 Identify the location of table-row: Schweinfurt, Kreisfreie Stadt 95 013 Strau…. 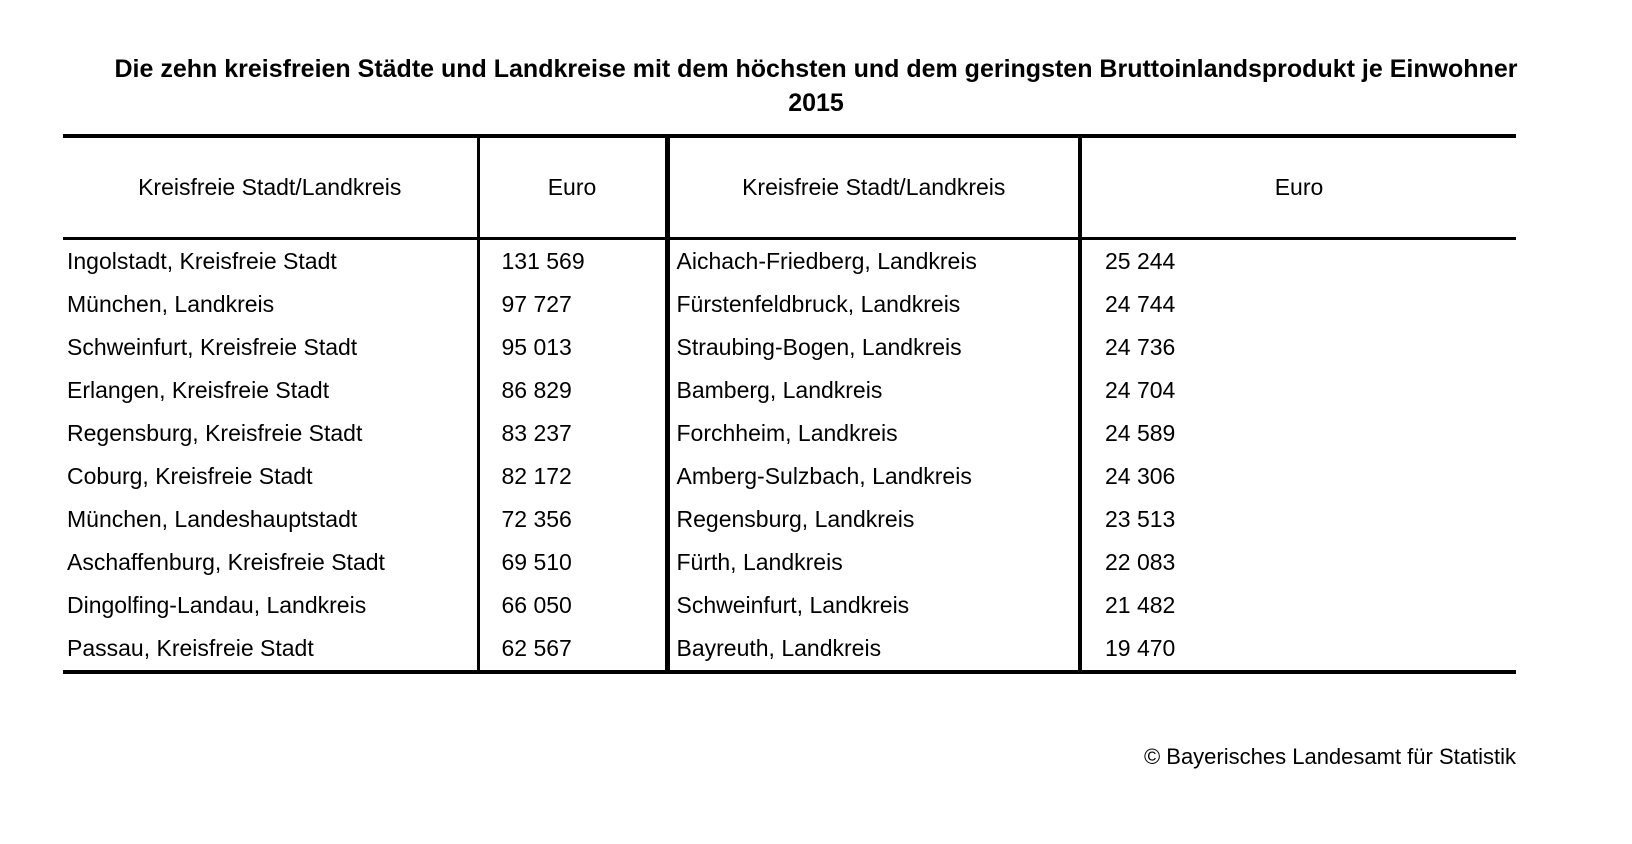
(789, 347).